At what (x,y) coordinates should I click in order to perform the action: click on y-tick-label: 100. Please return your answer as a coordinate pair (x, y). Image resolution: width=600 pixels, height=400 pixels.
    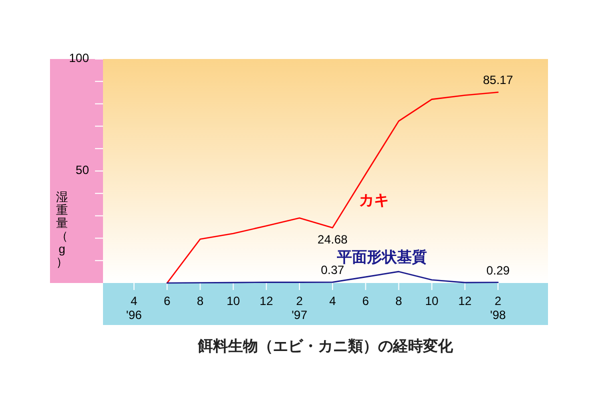
    Looking at the image, I should click on (79, 58).